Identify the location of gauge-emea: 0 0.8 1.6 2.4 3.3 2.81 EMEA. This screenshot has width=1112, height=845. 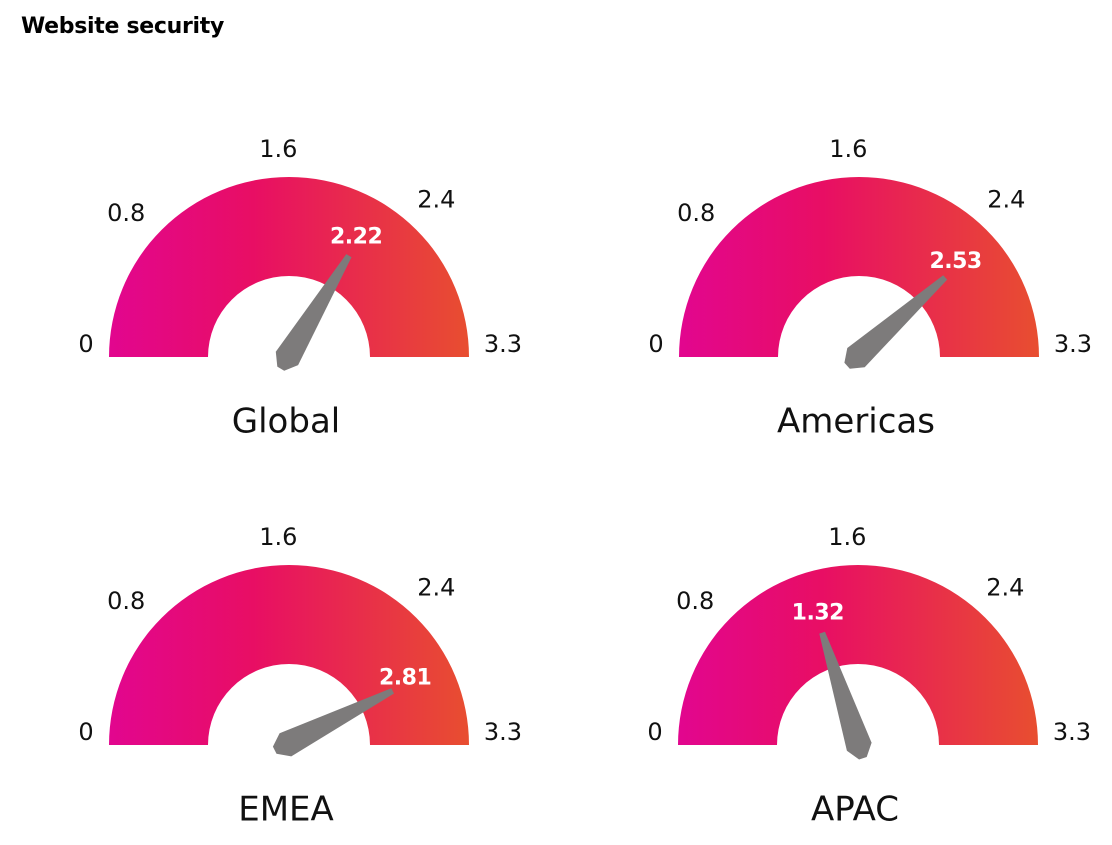
(300, 676).